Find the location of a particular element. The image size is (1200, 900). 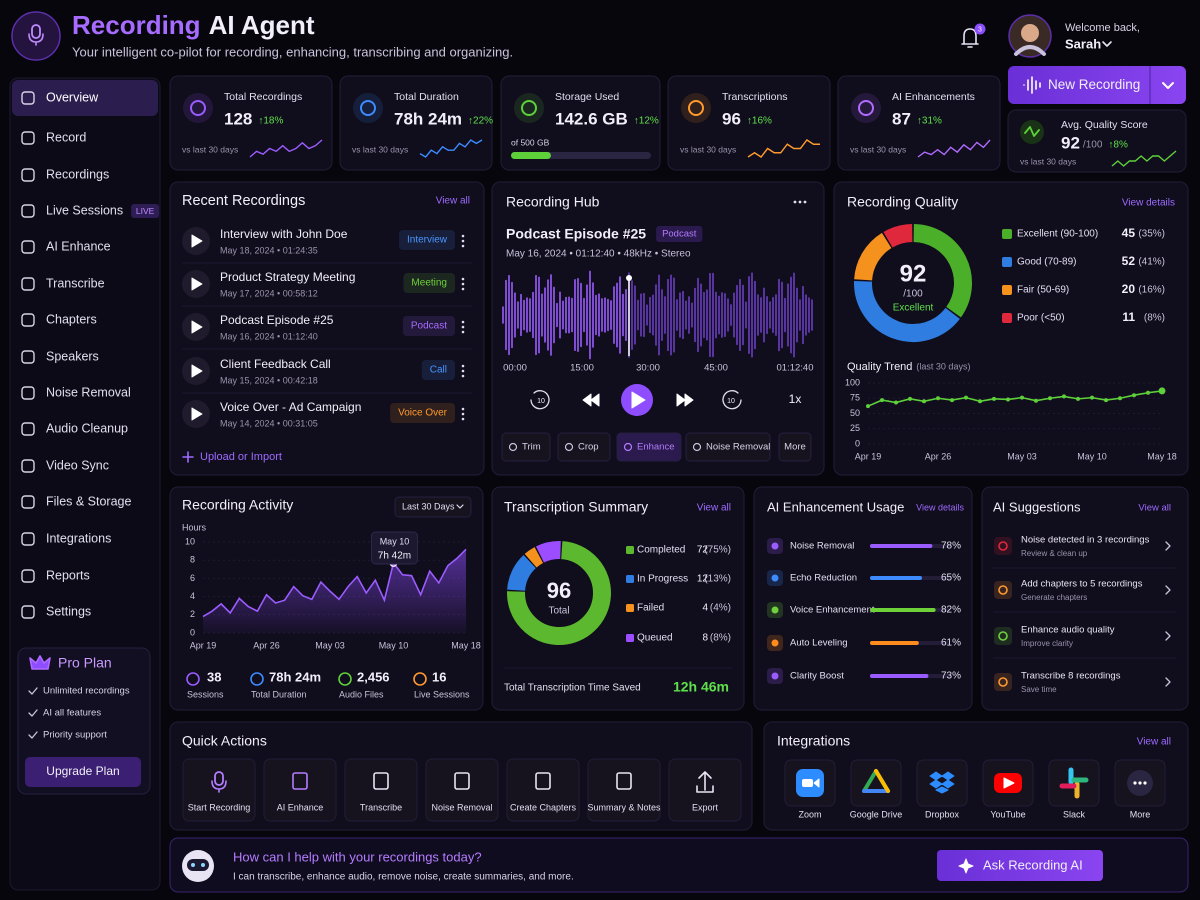

nav-item: AI Enhance is located at coordinates (78, 246).